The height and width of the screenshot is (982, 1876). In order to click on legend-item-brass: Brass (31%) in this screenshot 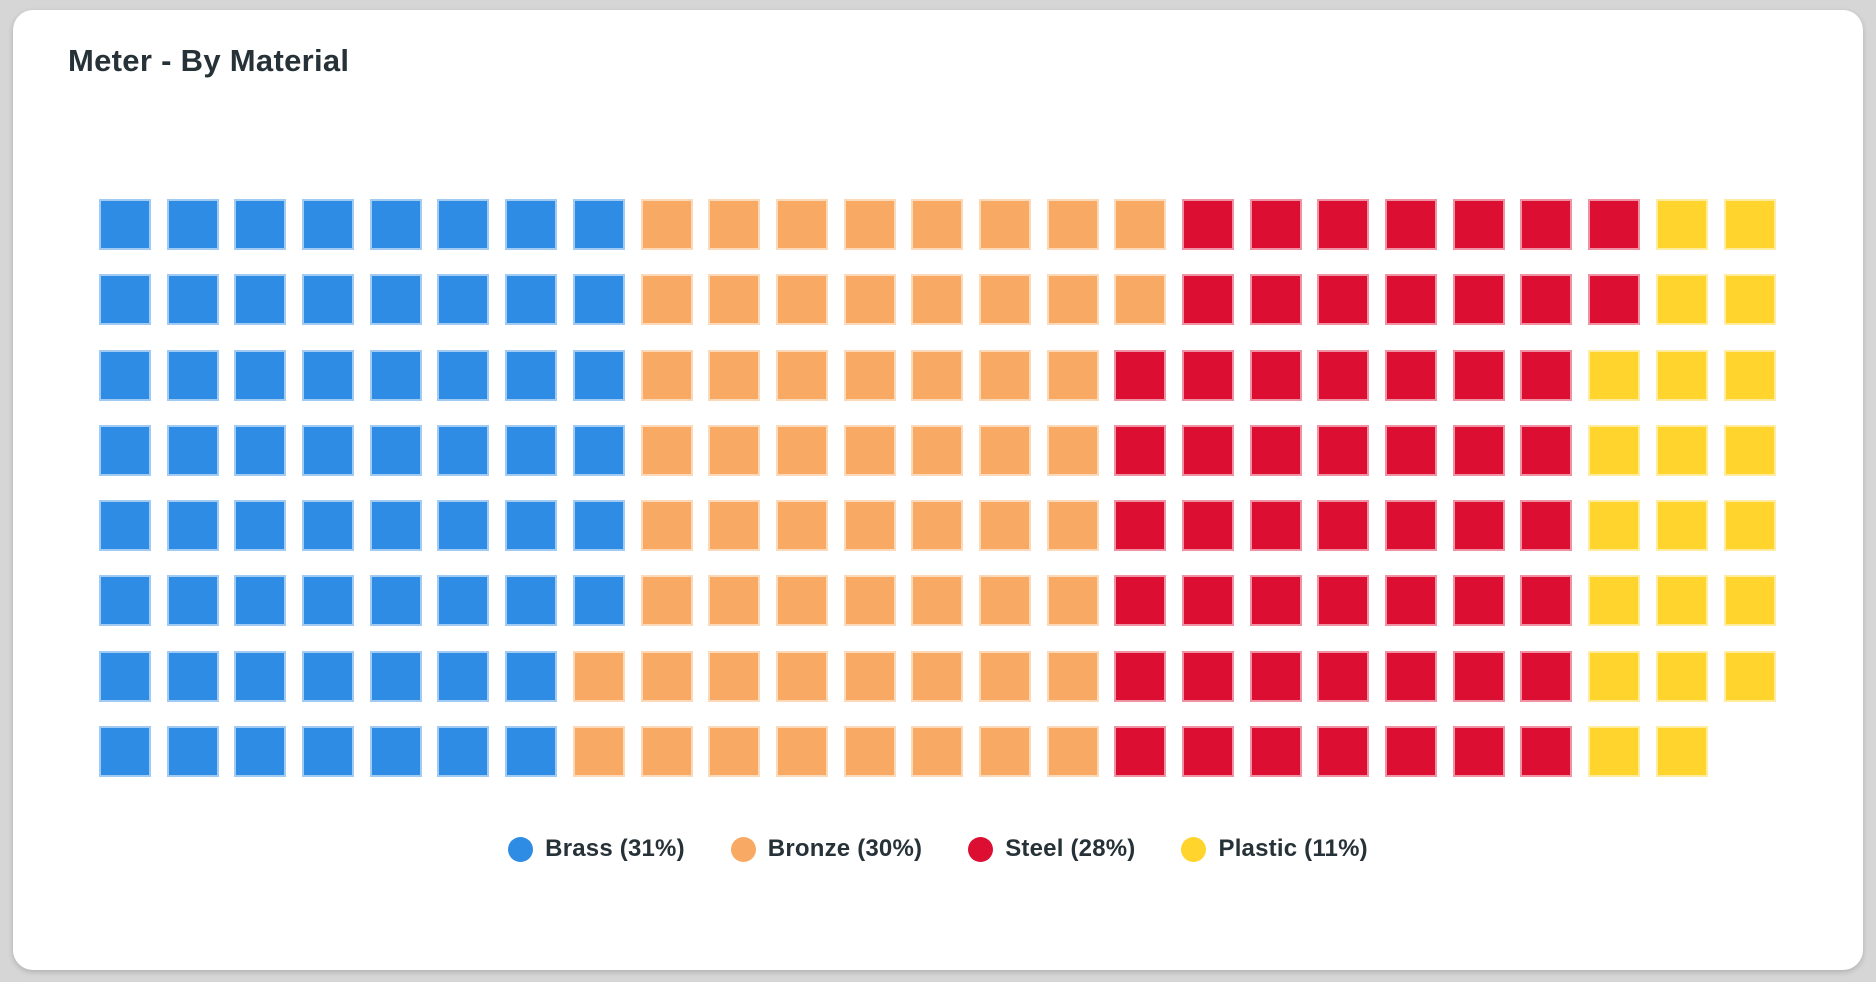, I will do `click(596, 849)`.